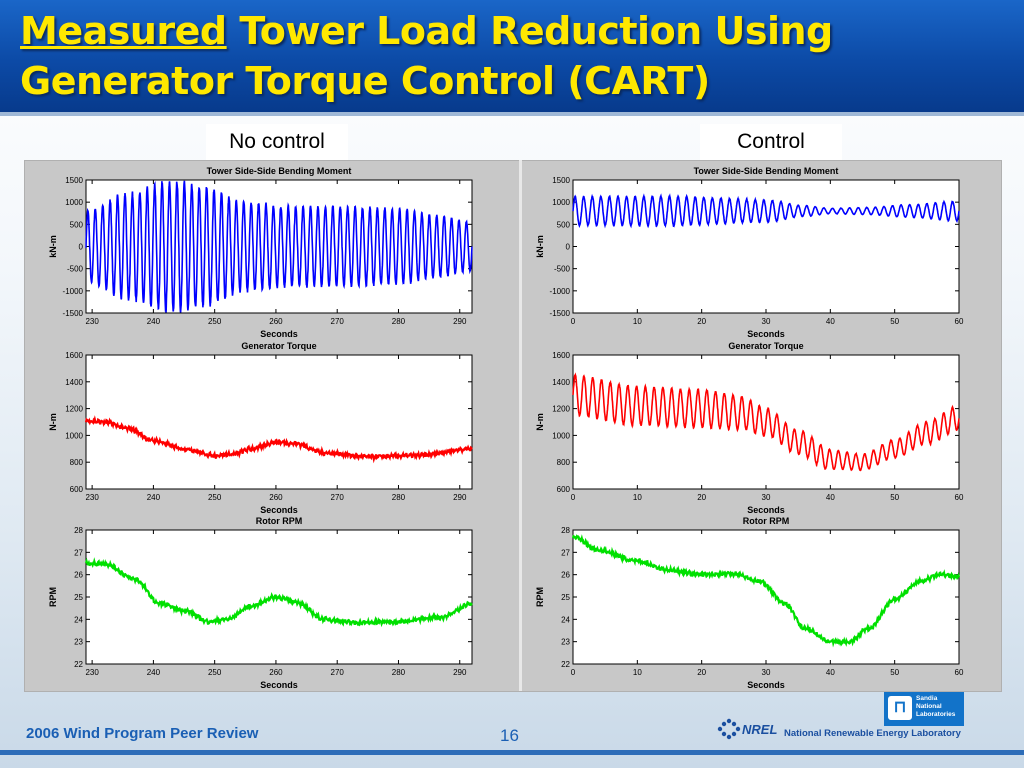  I want to click on title-rule, so click(512, 114).